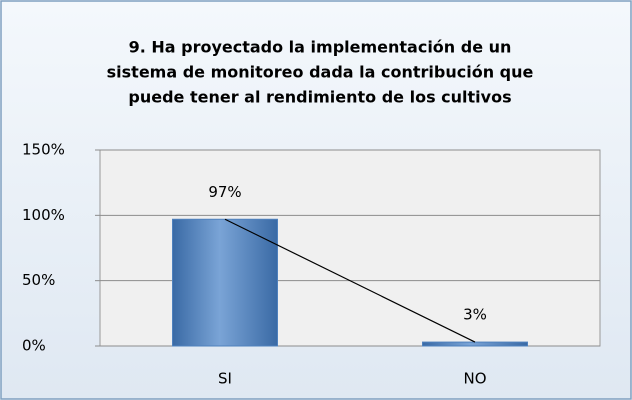  I want to click on data-label: 97%, so click(224, 192).